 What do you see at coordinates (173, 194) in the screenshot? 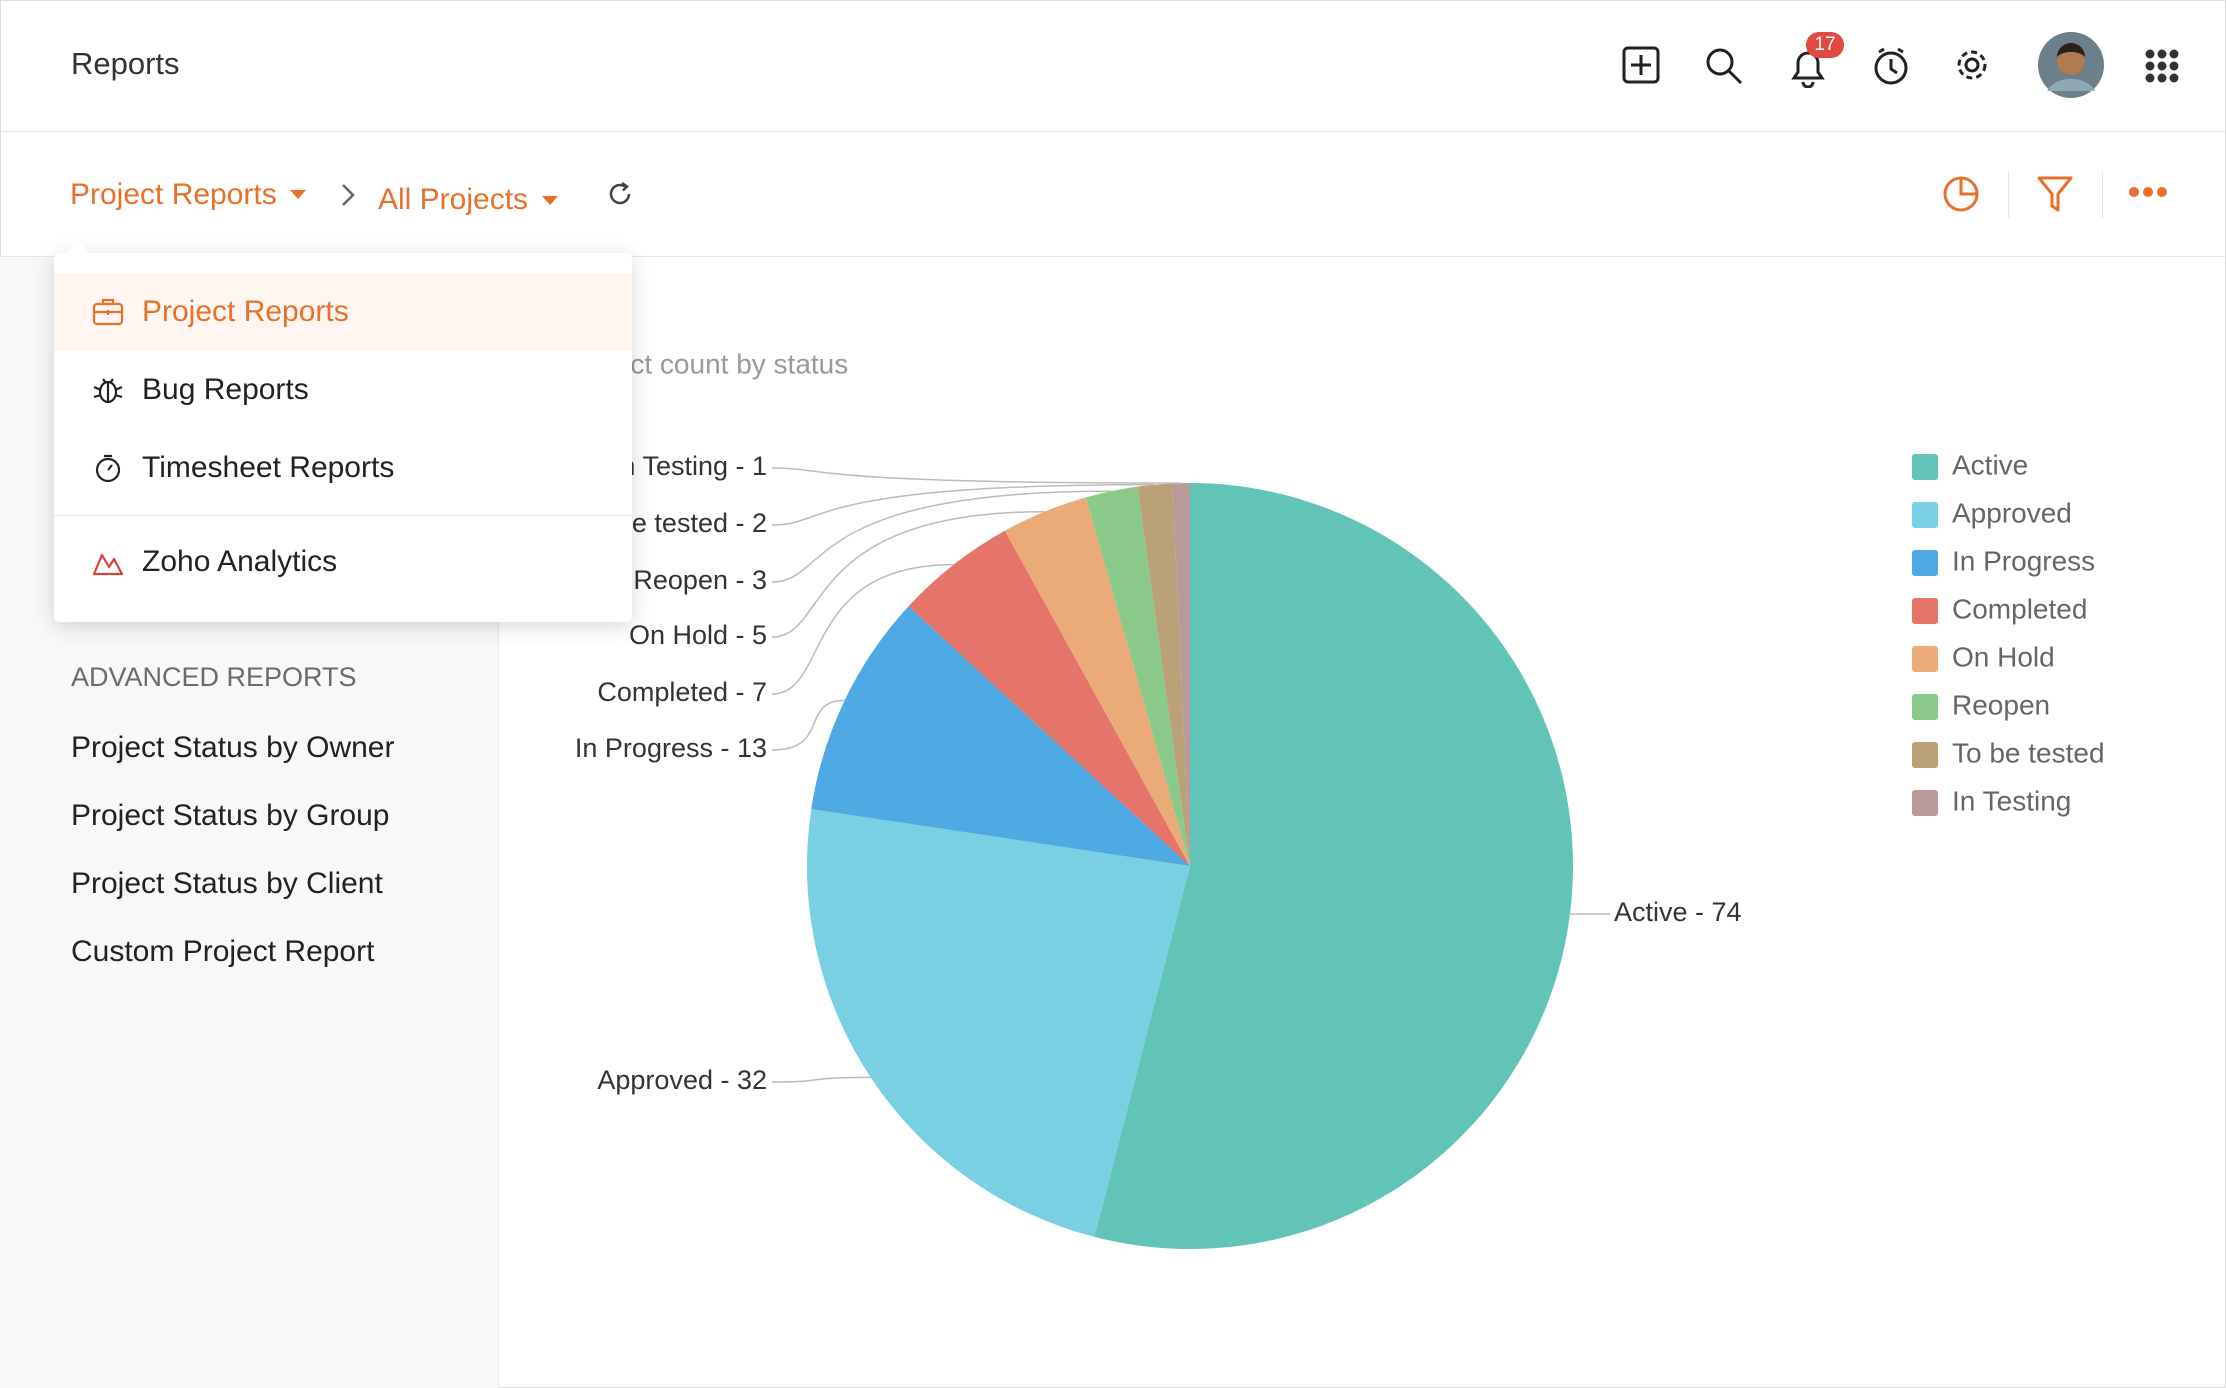
I see `report-type-selector: Project Reports` at bounding box center [173, 194].